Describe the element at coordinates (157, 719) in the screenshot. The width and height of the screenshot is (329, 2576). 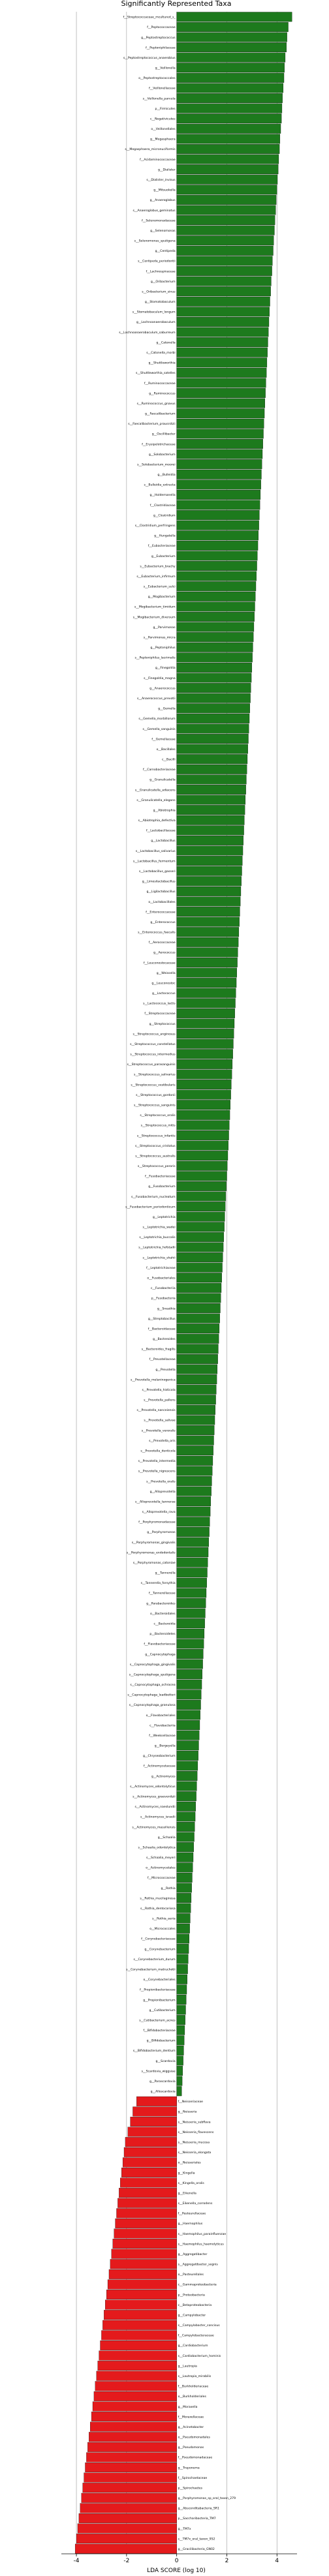
I see `bar-label: s__Gemella_morbillorum` at that location.